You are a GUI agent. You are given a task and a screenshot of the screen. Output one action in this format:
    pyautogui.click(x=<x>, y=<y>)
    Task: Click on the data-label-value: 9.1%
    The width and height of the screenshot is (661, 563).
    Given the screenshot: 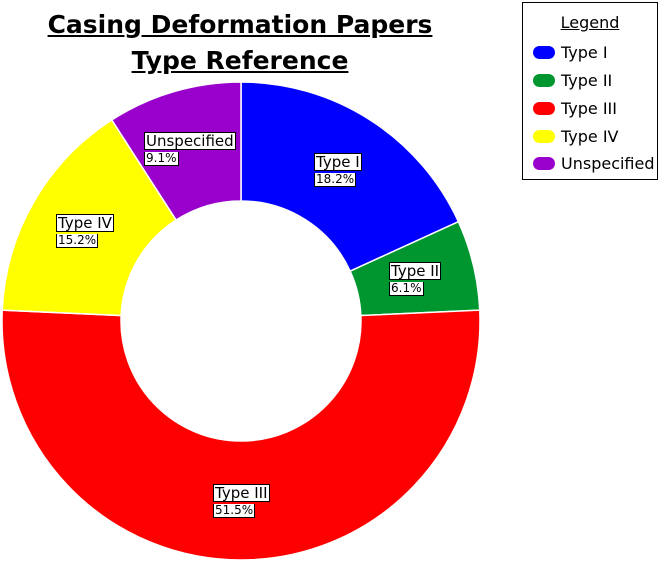 What is the action you would take?
    pyautogui.click(x=161, y=158)
    